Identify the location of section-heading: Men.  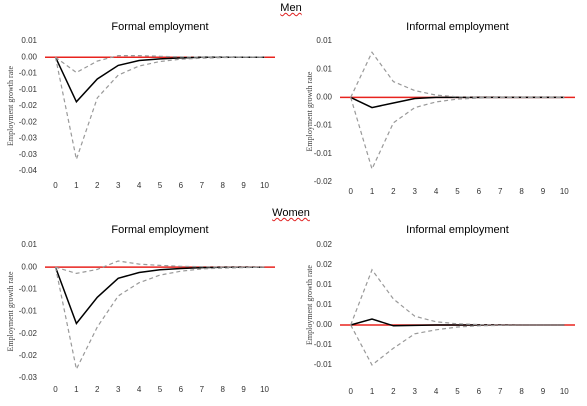
(291, 8).